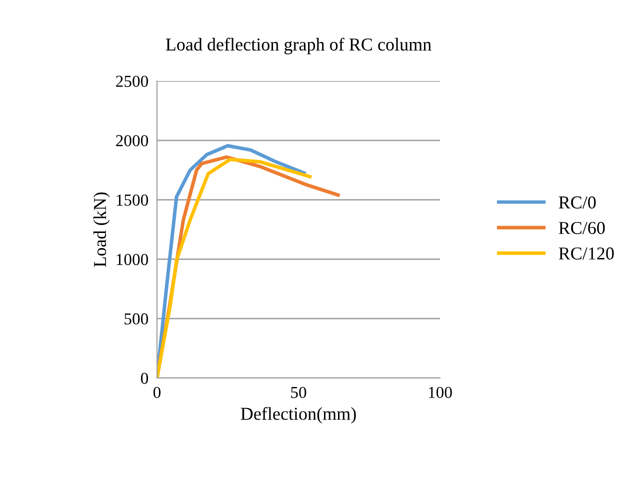 The width and height of the screenshot is (644, 479). What do you see at coordinates (440, 392) in the screenshot?
I see `x-tick-label: 100` at bounding box center [440, 392].